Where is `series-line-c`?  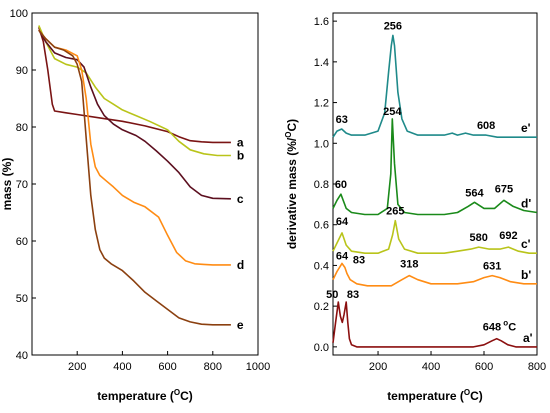
series-line-c is located at coordinates (134, 114).